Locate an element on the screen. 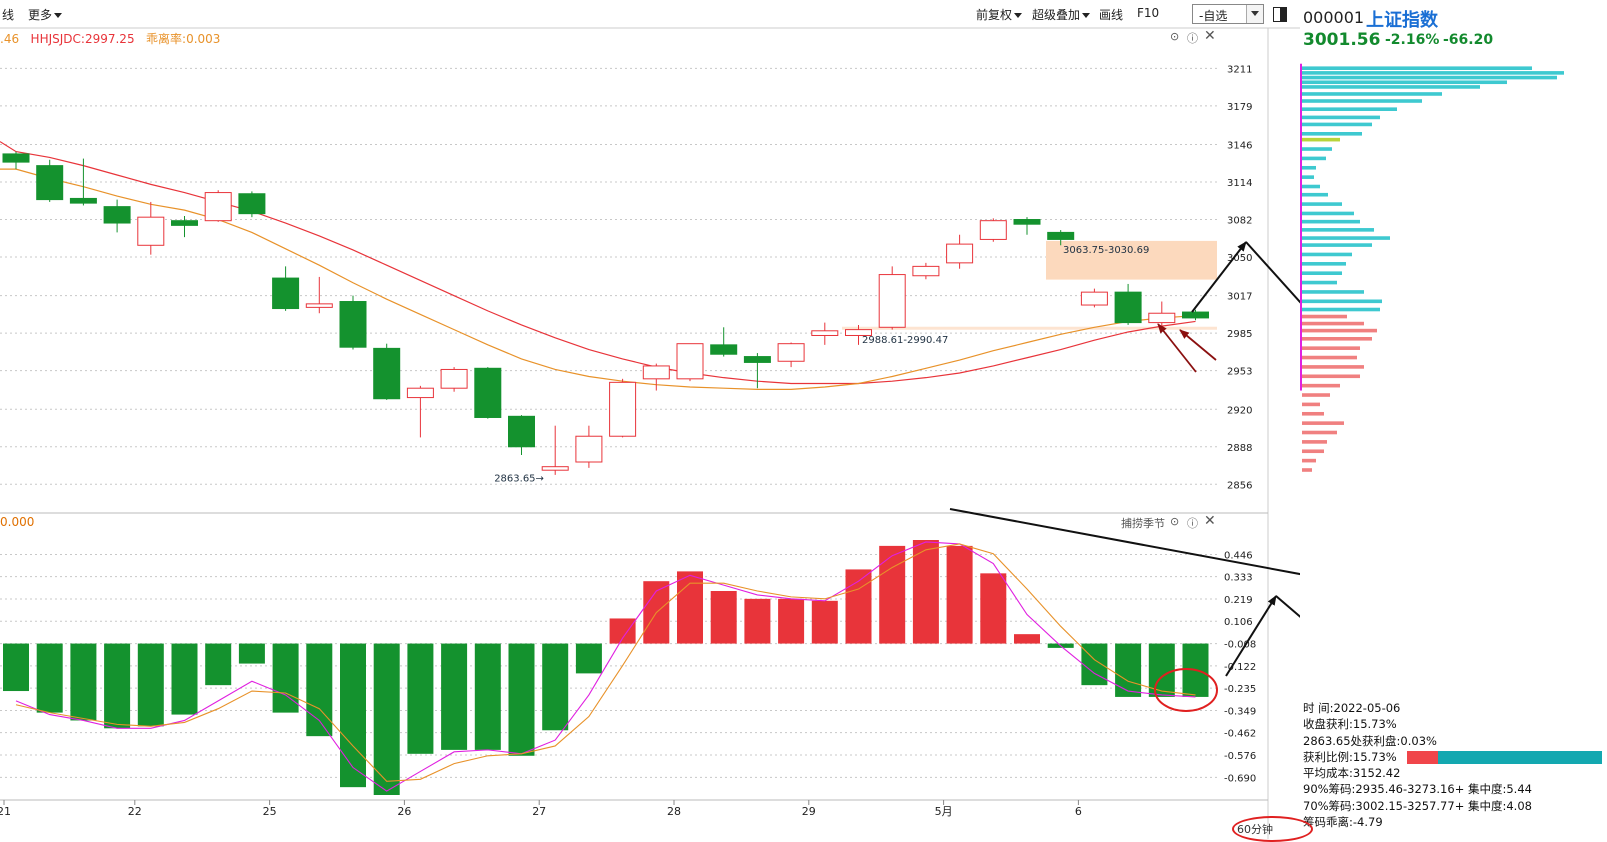  indicator-deviation: 乖离率:0.003 is located at coordinates (183, 39).